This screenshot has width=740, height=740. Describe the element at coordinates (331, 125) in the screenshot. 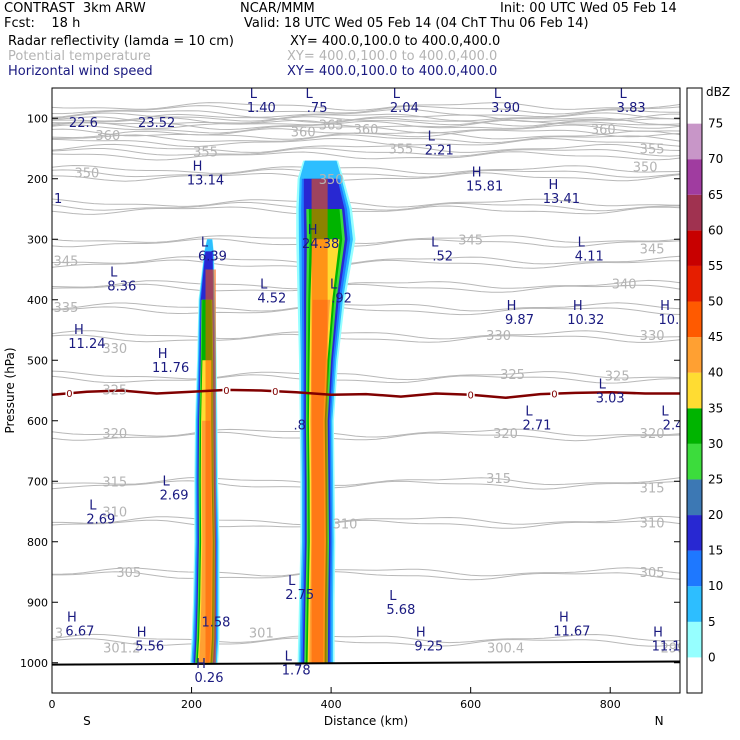

I see `theta-label: 365` at that location.